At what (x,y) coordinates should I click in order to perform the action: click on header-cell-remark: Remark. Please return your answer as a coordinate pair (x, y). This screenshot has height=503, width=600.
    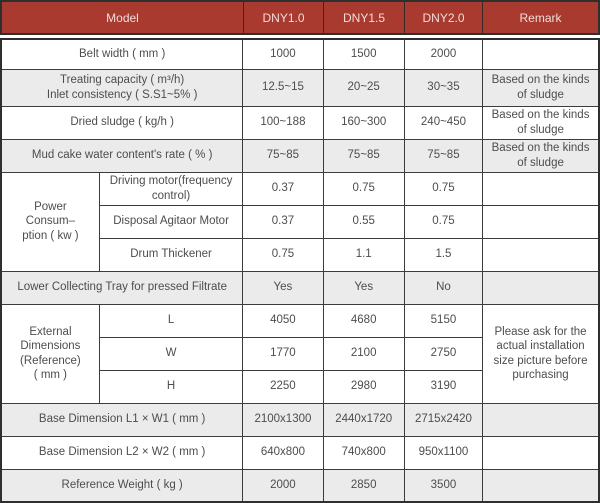
    Looking at the image, I should click on (540, 17).